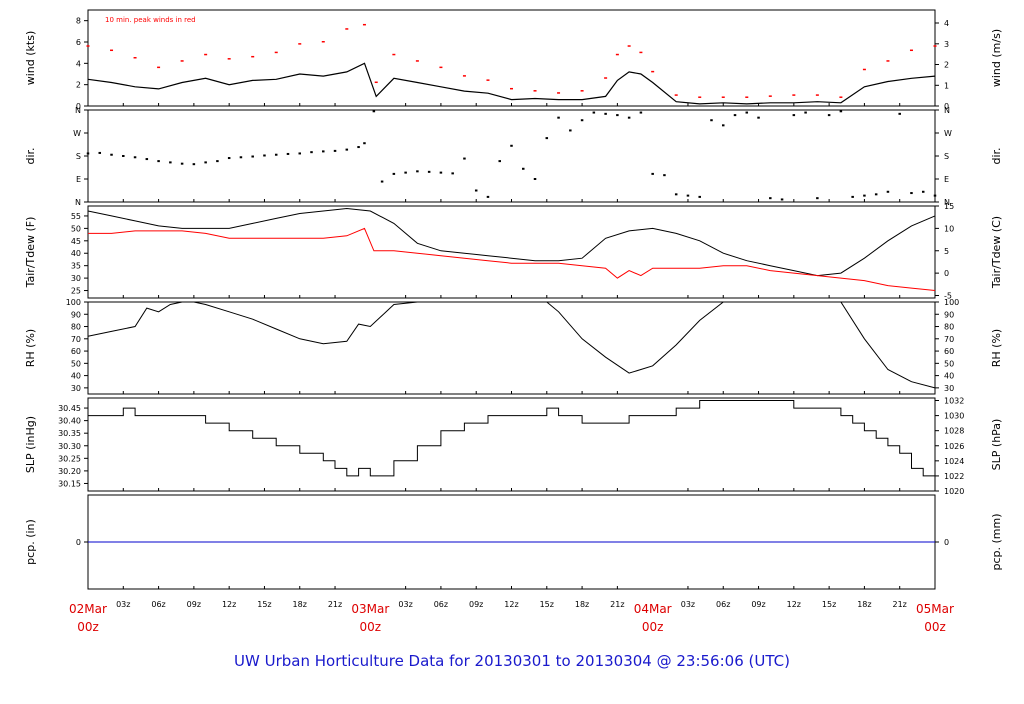 The image size is (1024, 704). I want to click on right-tick-label: 1022, so click(954, 476).